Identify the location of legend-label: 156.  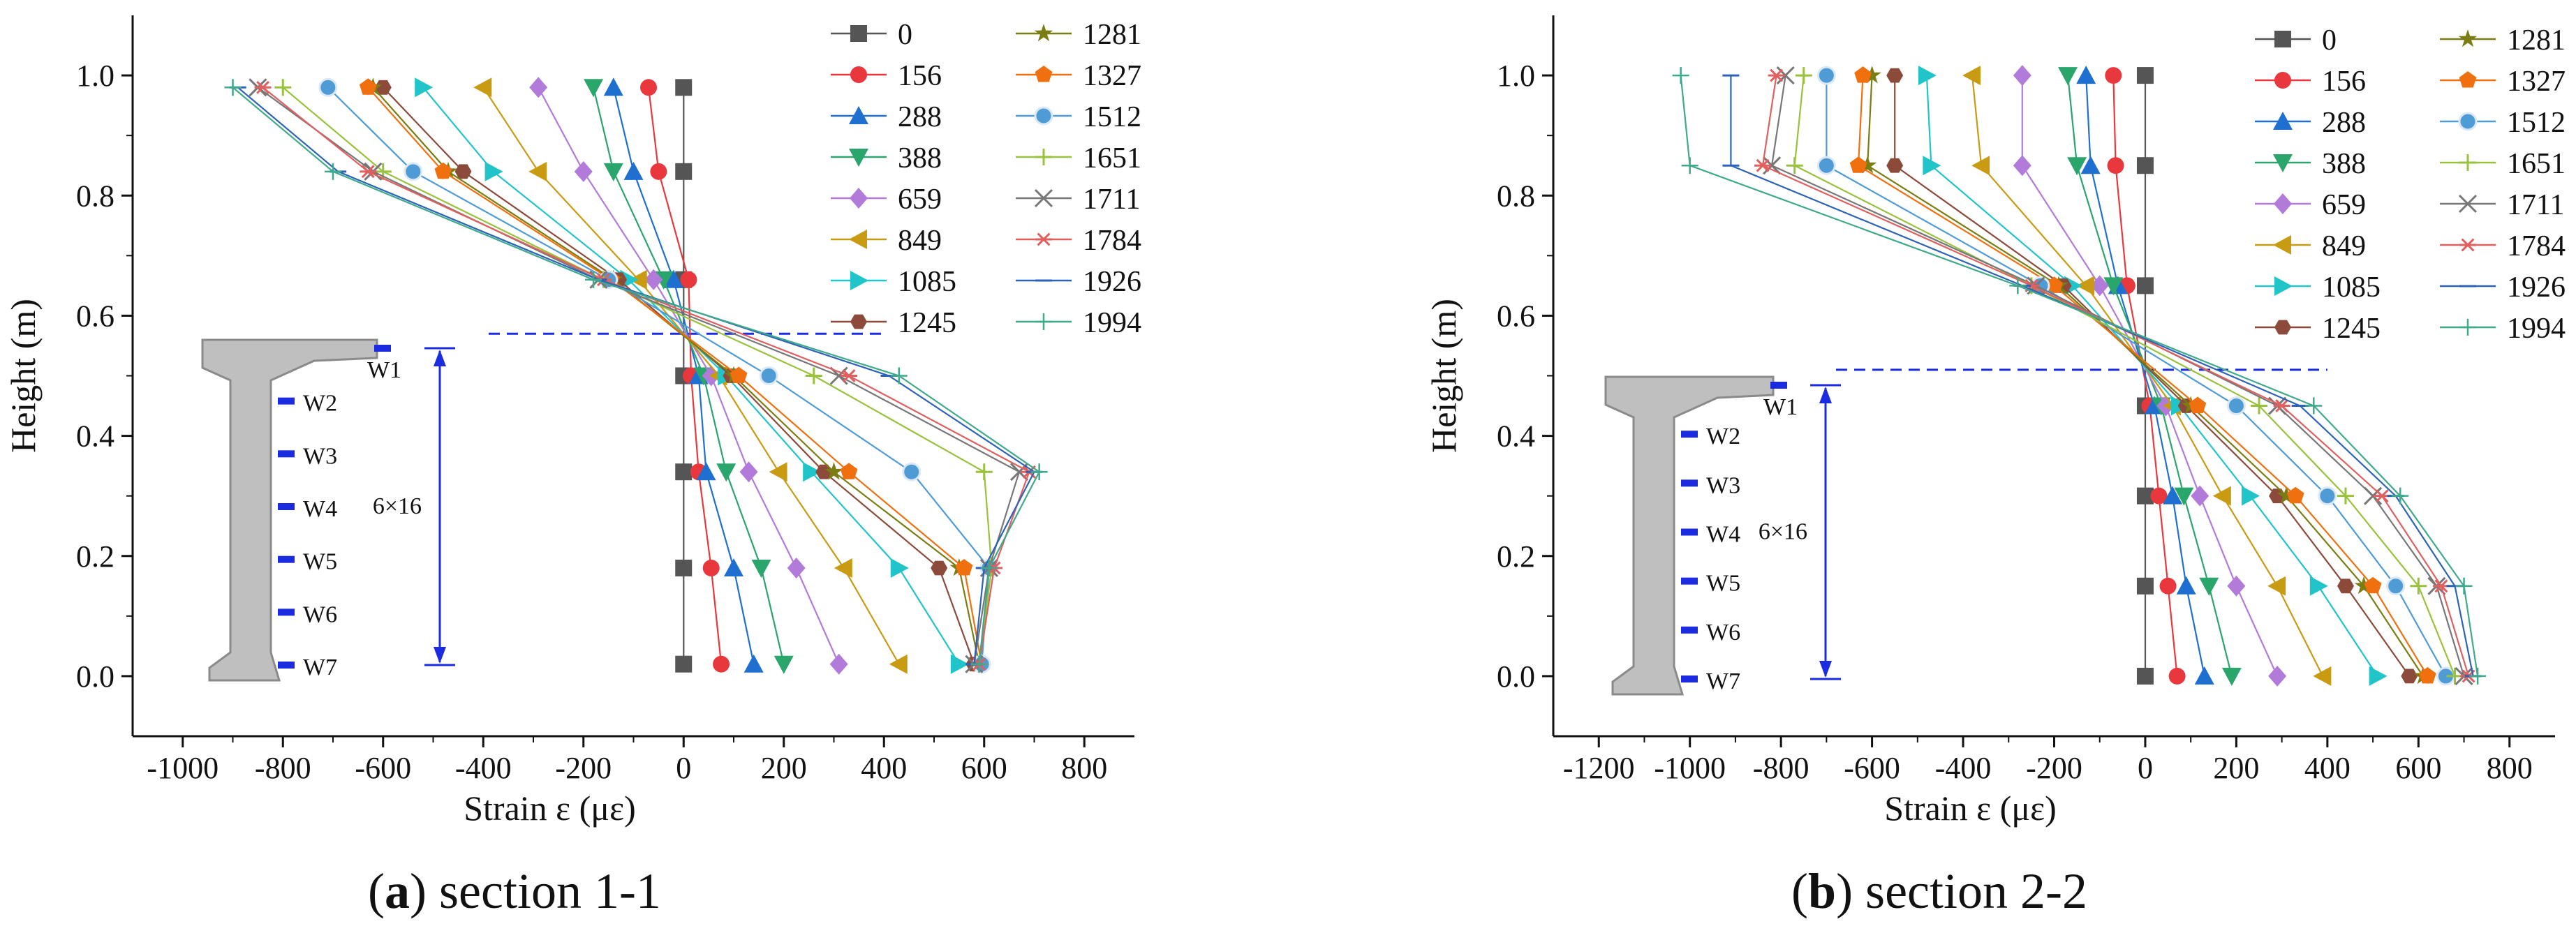
(2344, 82).